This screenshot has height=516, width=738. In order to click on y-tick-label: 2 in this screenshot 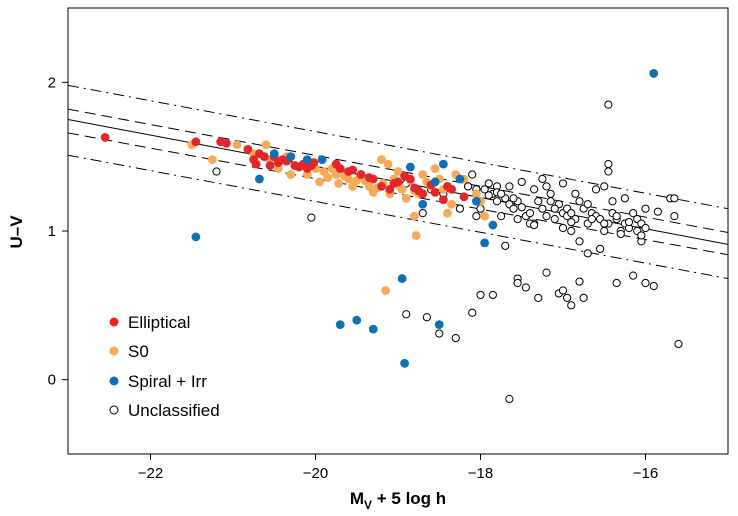, I will do `click(52, 82)`.